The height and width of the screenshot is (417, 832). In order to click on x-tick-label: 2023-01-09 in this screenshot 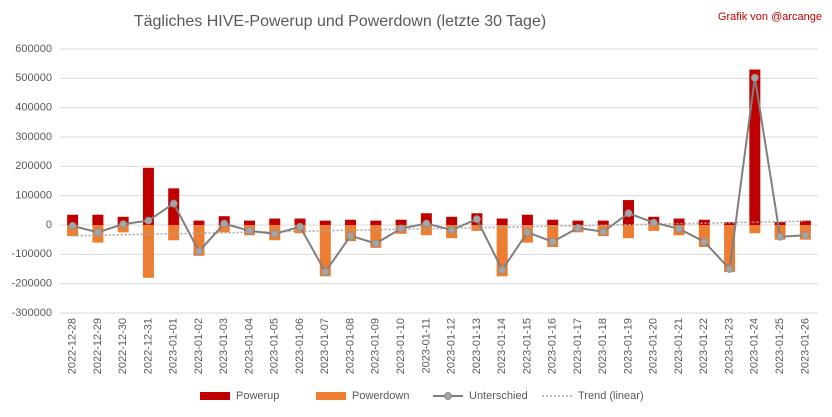, I will do `click(376, 346)`.